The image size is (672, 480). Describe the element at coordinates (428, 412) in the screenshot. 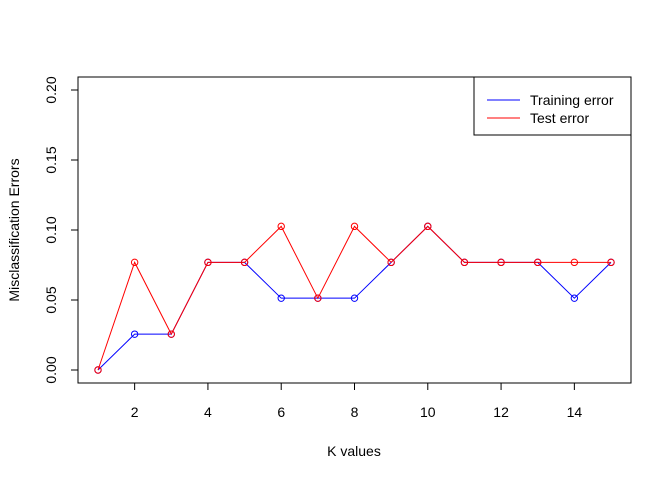

I see `x-tick-label: 10` at that location.